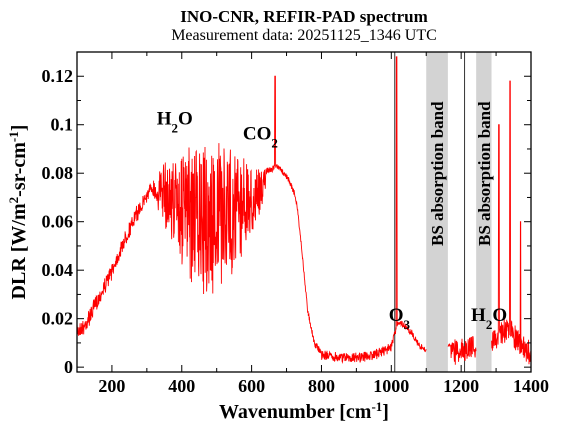 This screenshot has height=425, width=567. What do you see at coordinates (111, 386) in the screenshot?
I see `x-tick-label-0: 200` at bounding box center [111, 386].